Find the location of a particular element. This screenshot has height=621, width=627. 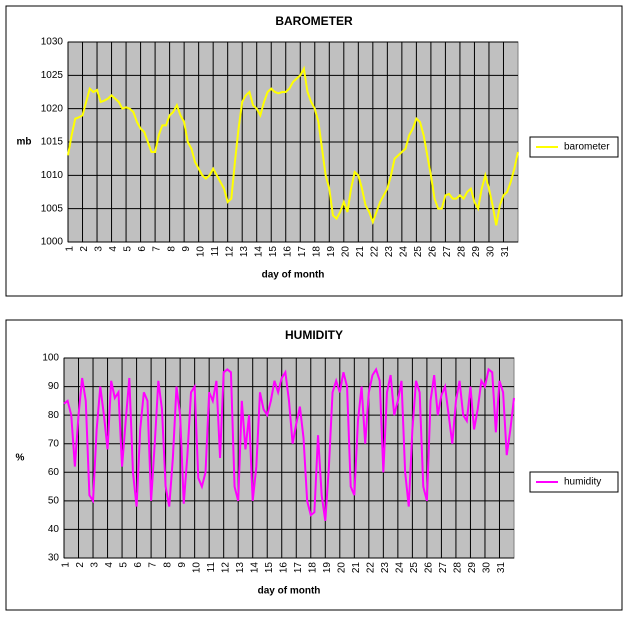

legend-label: humidity is located at coordinates (582, 482).